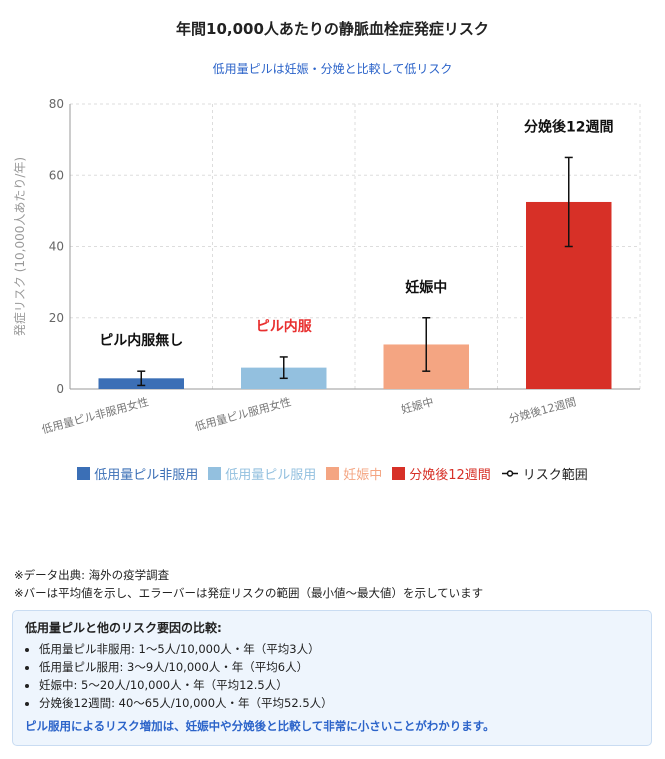 The height and width of the screenshot is (759, 665). Describe the element at coordinates (417, 405) in the screenshot. I see `x-tick-label: 妊娠中` at that location.